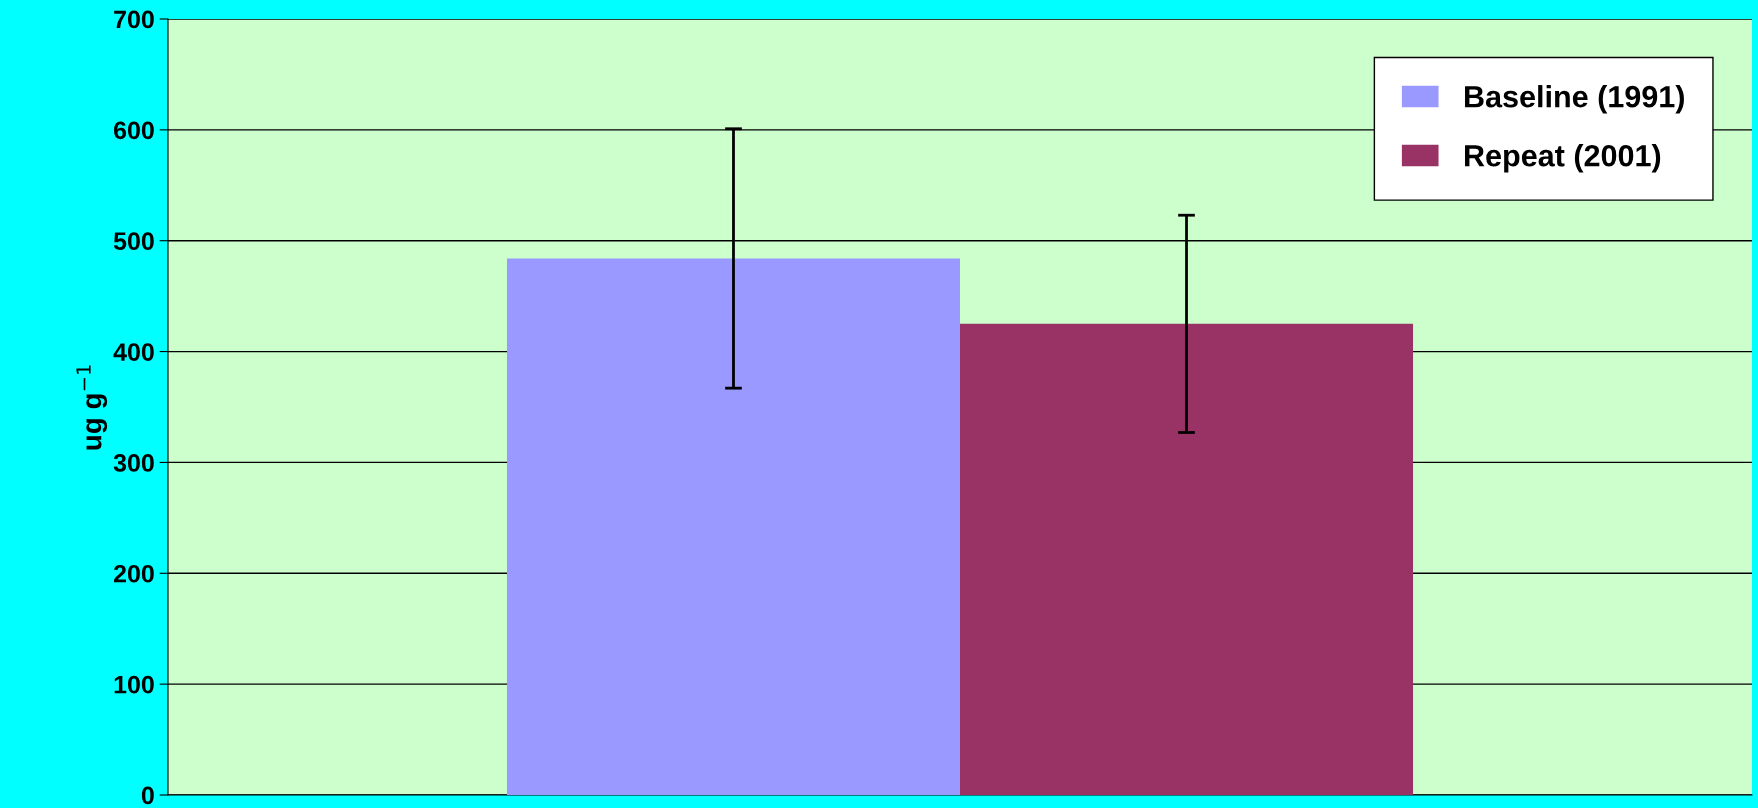 The image size is (1758, 808). What do you see at coordinates (133, 352) in the screenshot?
I see `y-tick-label: 400` at bounding box center [133, 352].